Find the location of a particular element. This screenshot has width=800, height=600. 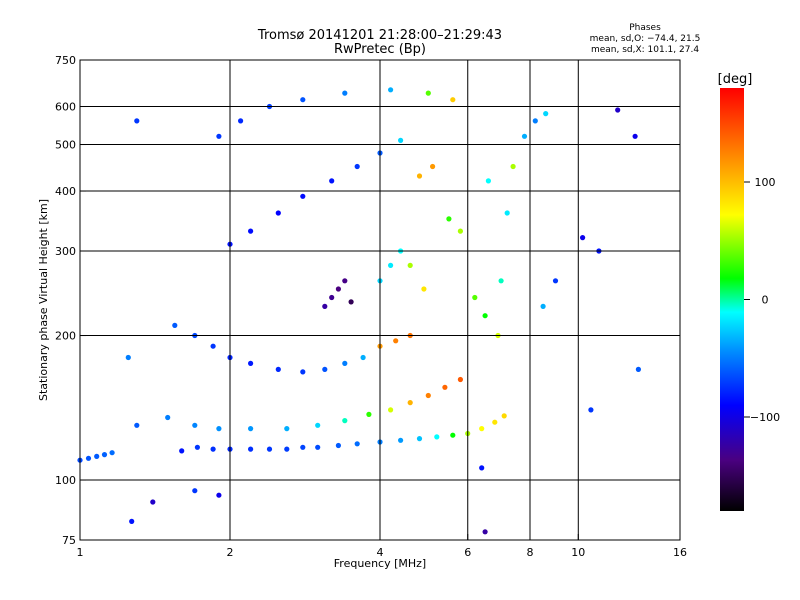

y-tick-label-75: 75 is located at coordinates (69, 540).